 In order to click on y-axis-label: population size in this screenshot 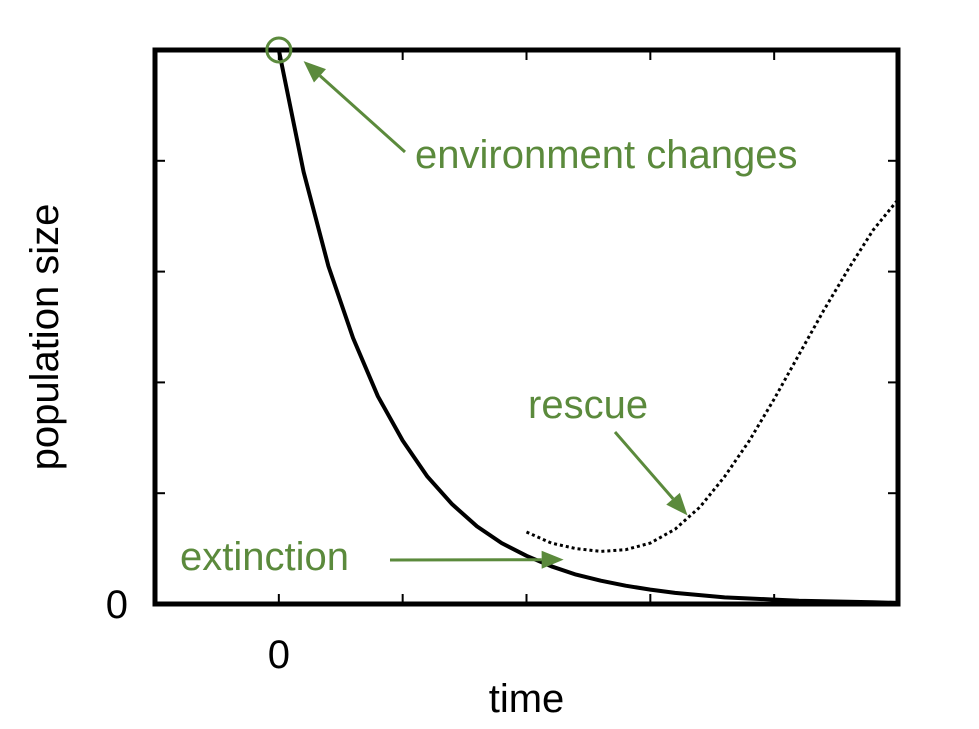, I will do `click(45, 337)`.